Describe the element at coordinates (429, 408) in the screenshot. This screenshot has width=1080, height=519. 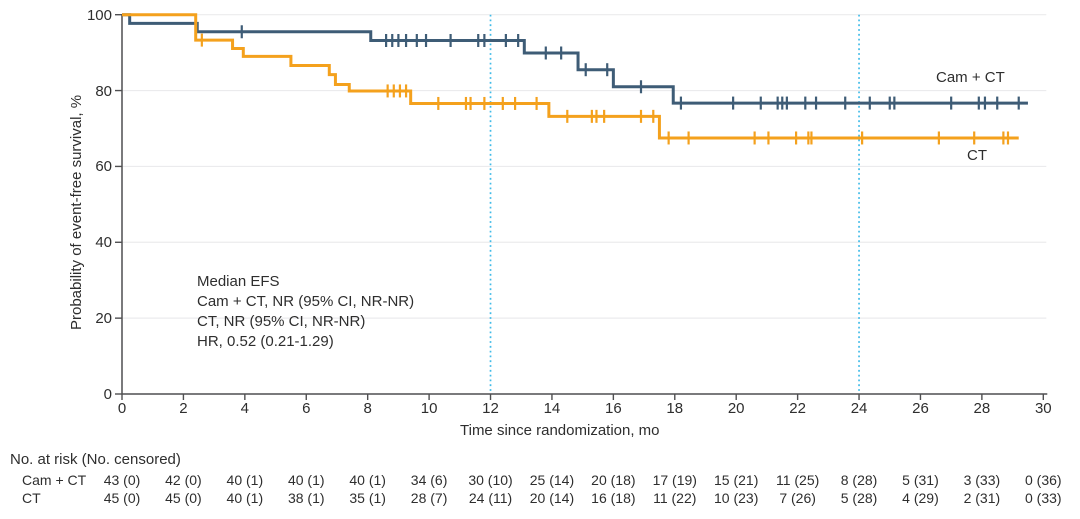
I see `x-tick-label-10: 10` at that location.